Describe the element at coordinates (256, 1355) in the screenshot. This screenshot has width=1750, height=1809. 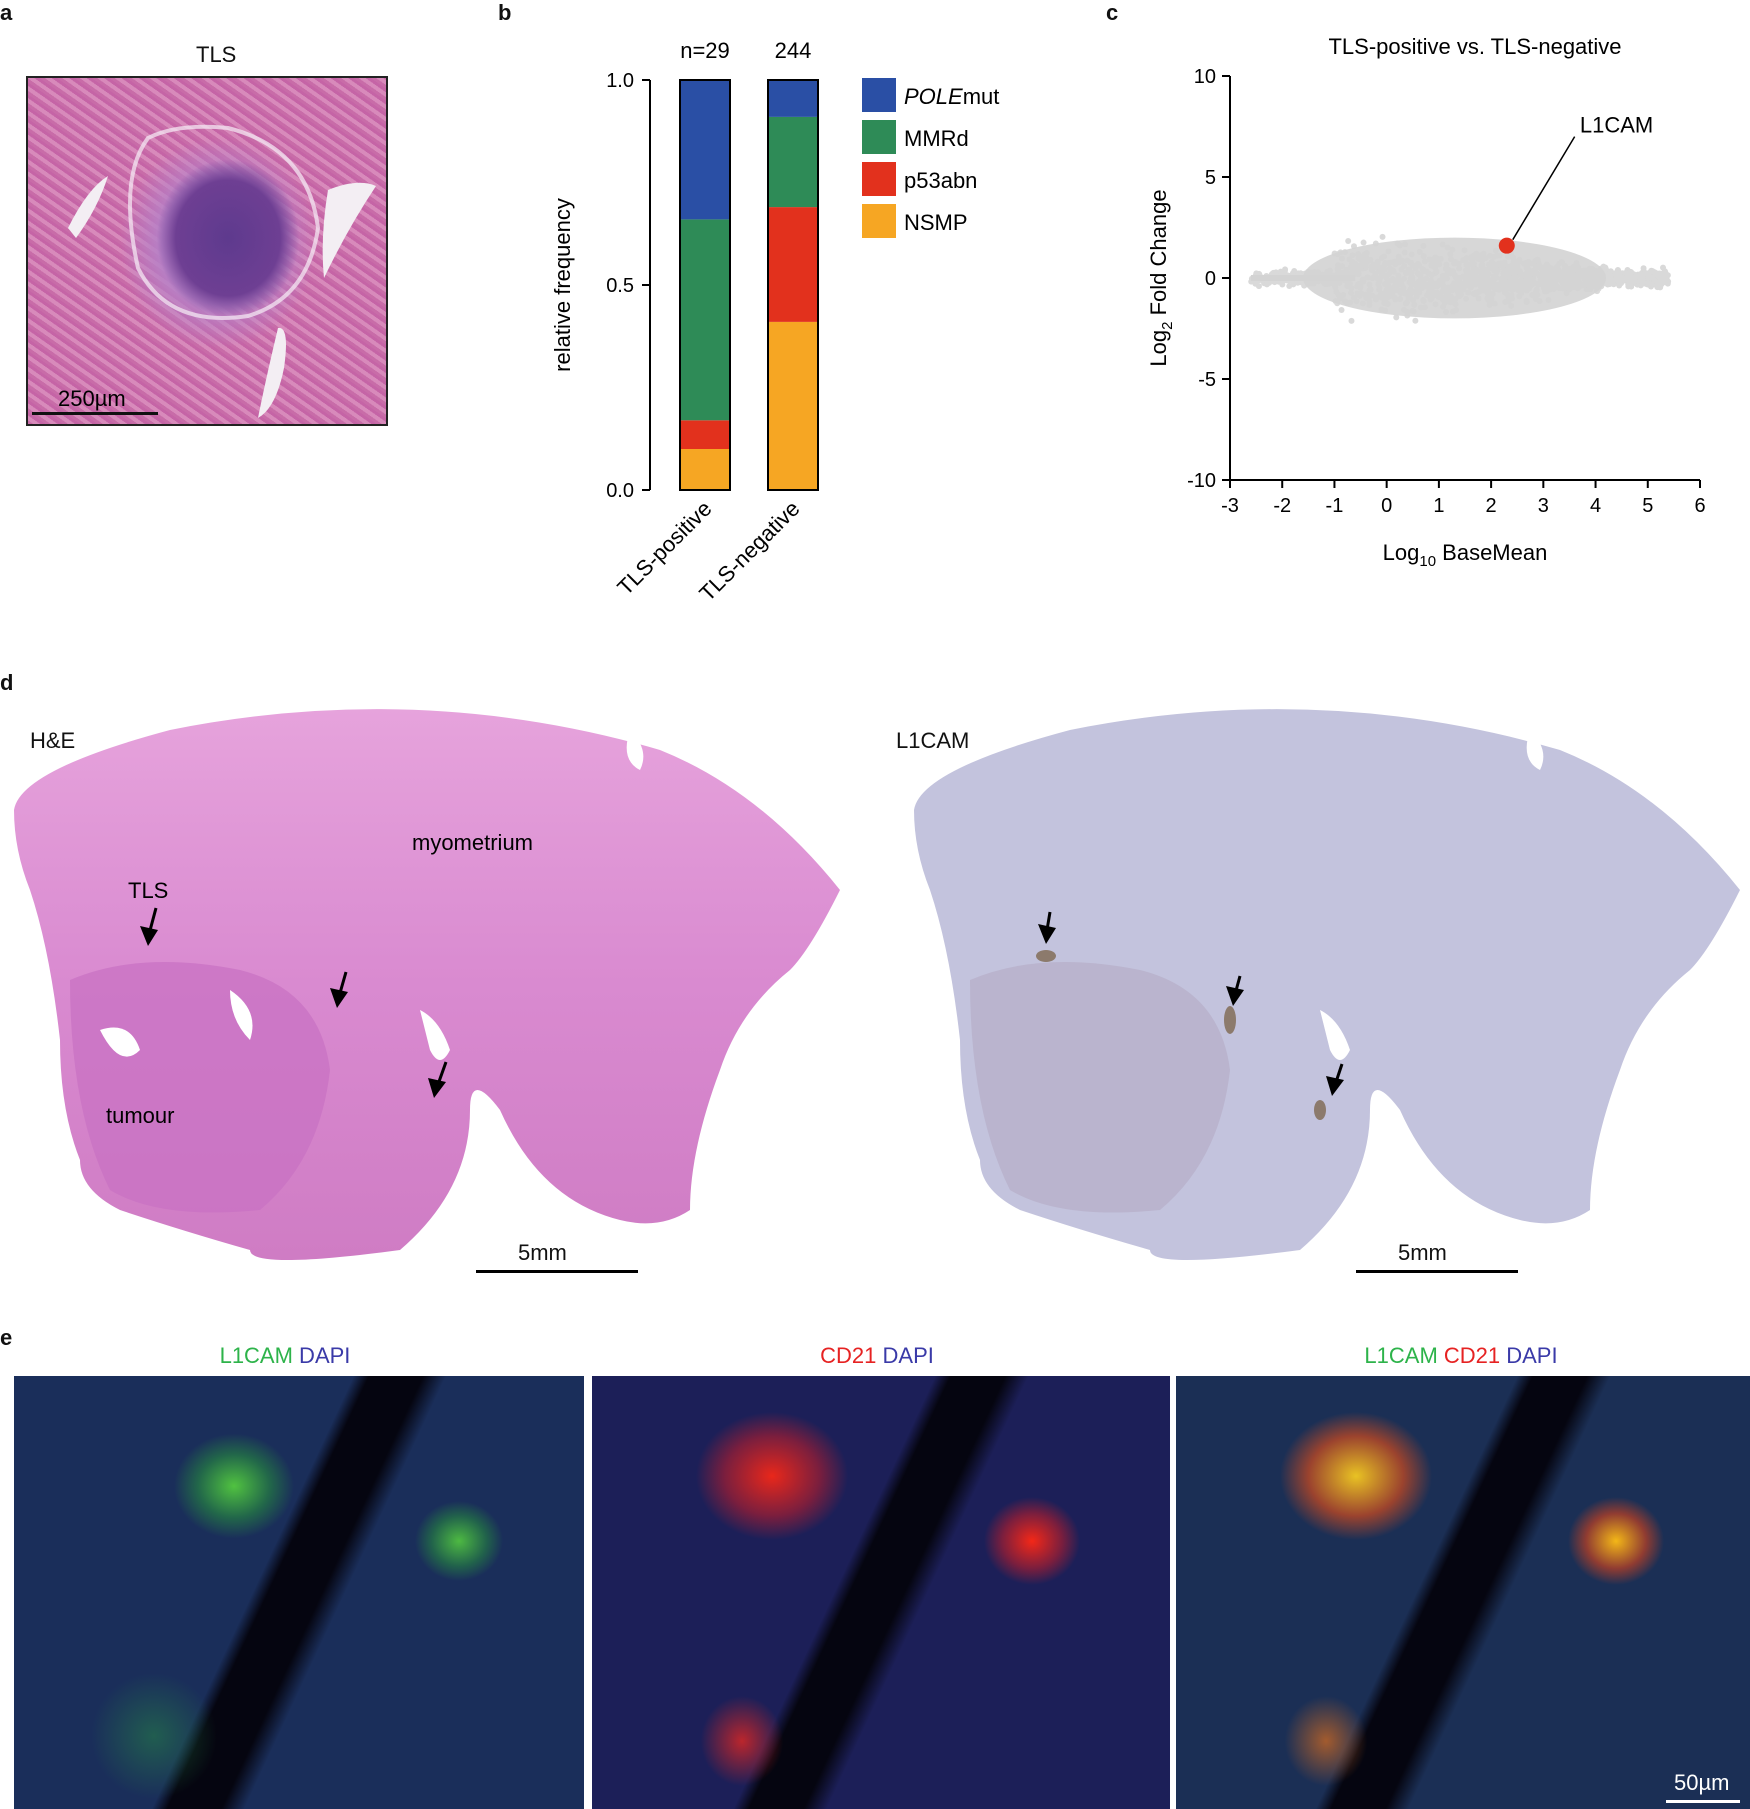
I see `e1-l1cam: L1CAM` at that location.